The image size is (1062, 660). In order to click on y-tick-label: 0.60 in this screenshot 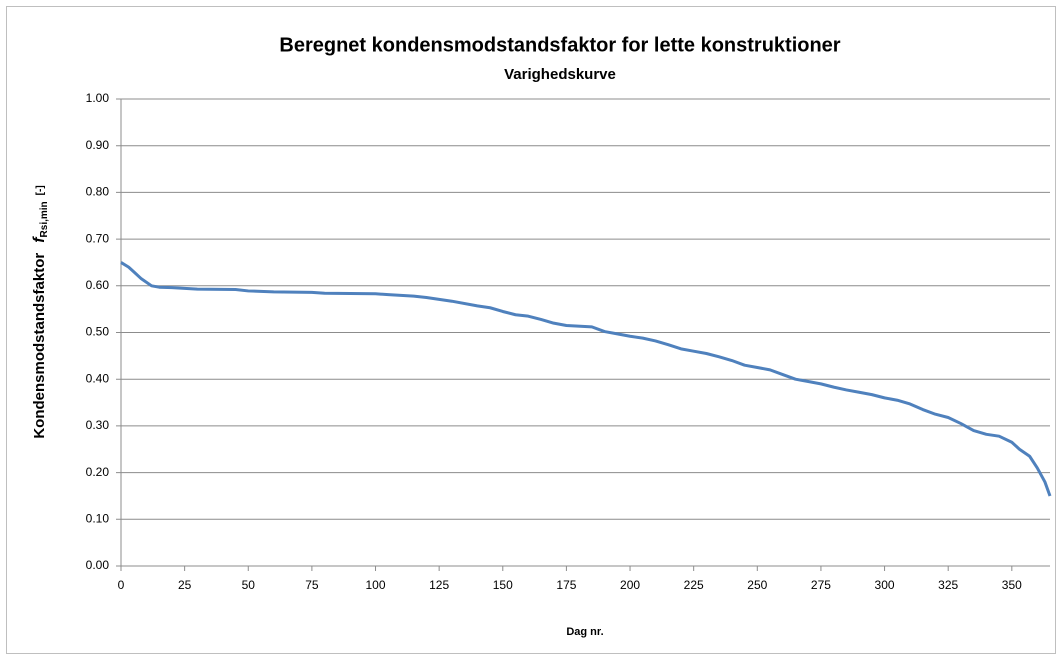, I will do `click(98, 285)`.